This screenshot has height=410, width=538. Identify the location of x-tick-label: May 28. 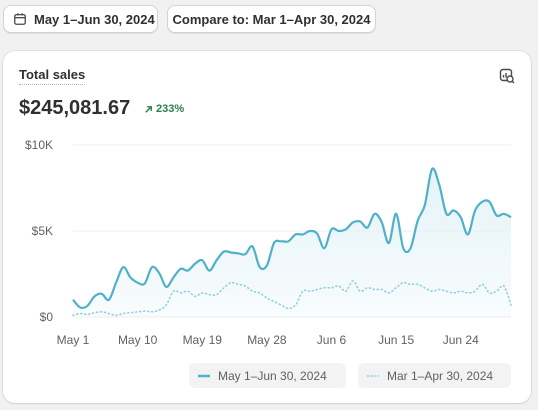
(267, 340).